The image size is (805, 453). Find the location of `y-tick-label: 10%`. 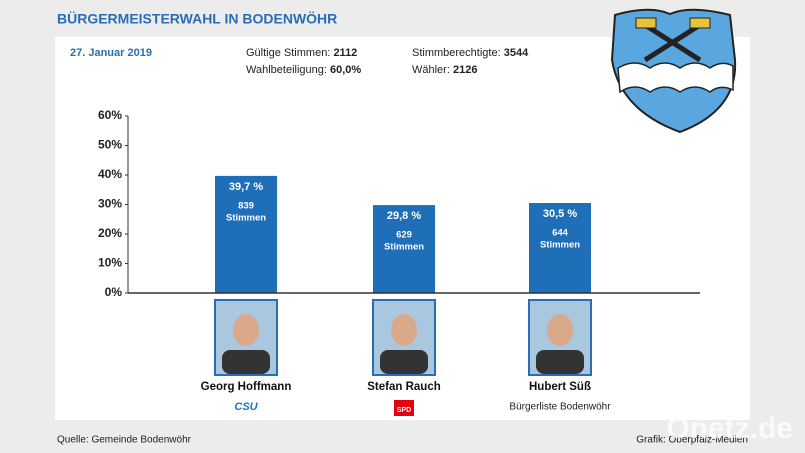

y-tick-label: 10% is located at coordinates (110, 263).